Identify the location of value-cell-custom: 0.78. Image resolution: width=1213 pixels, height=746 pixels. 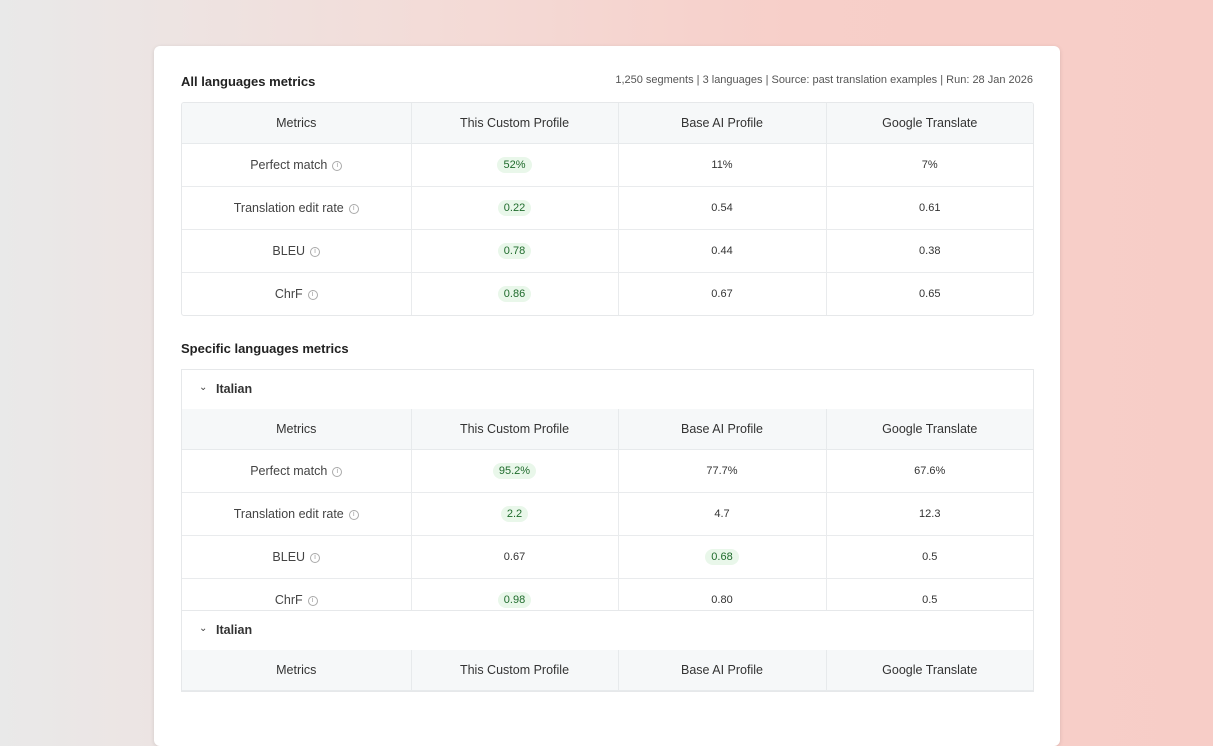
(514, 251).